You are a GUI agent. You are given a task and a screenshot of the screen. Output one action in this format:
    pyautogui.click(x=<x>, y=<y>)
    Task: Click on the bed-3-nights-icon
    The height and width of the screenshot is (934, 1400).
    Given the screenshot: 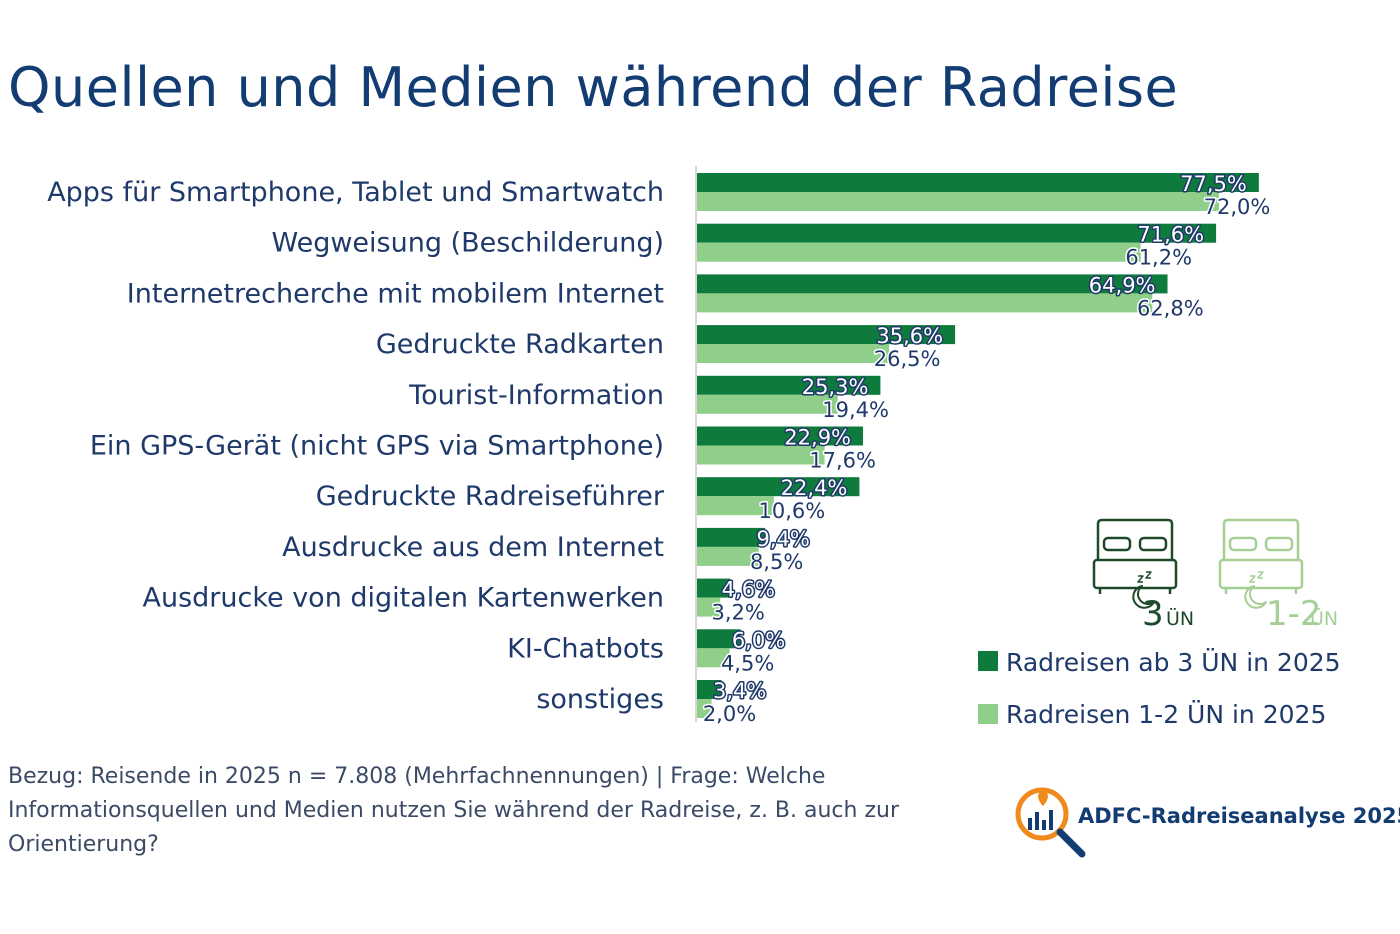 What is the action you would take?
    pyautogui.click(x=1135, y=563)
    